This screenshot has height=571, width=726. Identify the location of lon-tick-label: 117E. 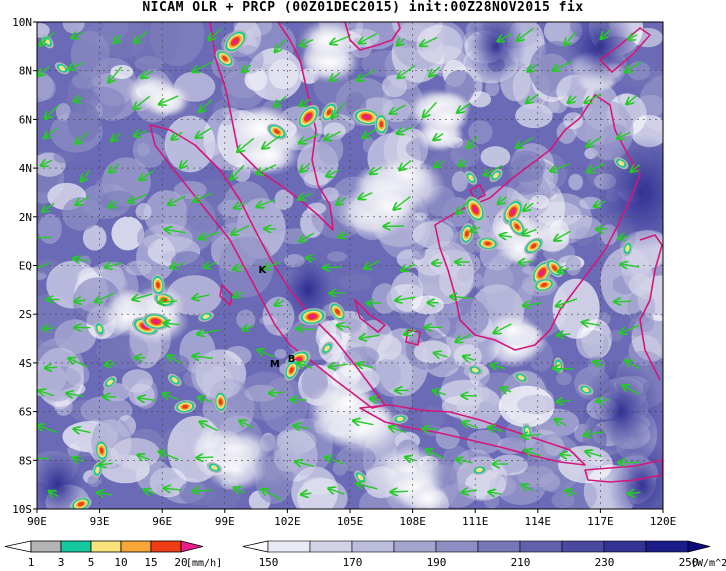
(600, 521).